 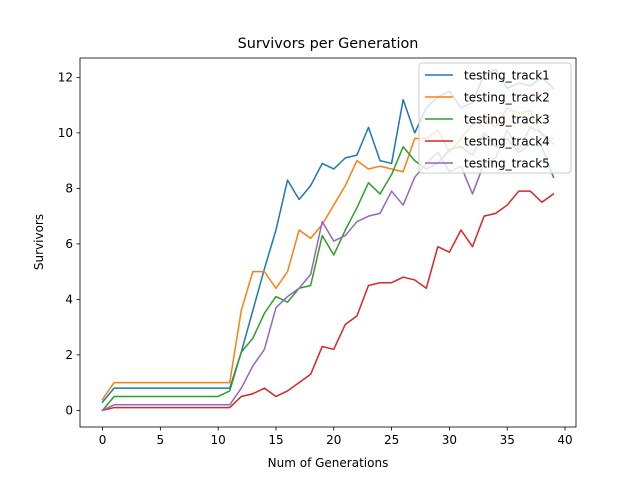 What do you see at coordinates (69, 411) in the screenshot?
I see `y-tick-label: 0` at bounding box center [69, 411].